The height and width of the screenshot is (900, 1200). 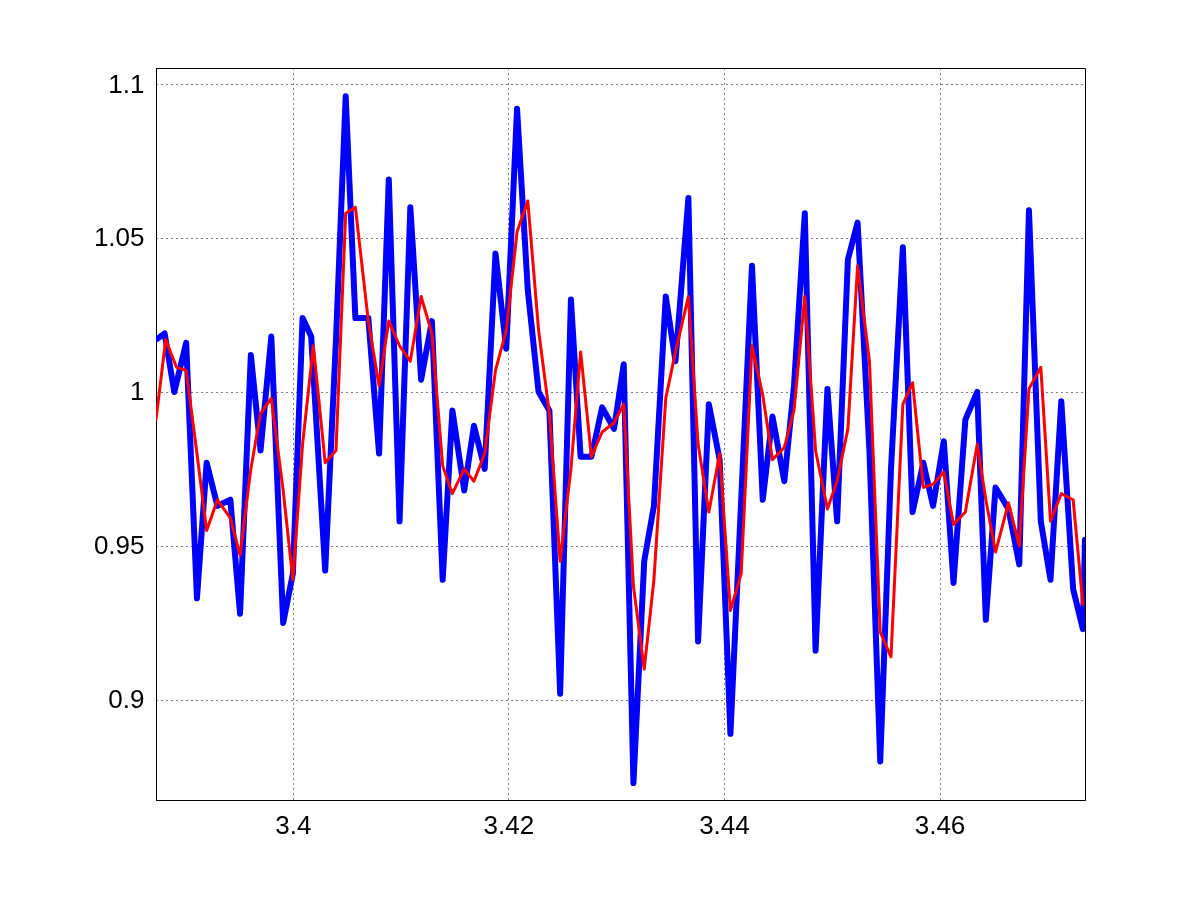 What do you see at coordinates (293, 824) in the screenshot?
I see `x-tick-label: 3.4` at bounding box center [293, 824].